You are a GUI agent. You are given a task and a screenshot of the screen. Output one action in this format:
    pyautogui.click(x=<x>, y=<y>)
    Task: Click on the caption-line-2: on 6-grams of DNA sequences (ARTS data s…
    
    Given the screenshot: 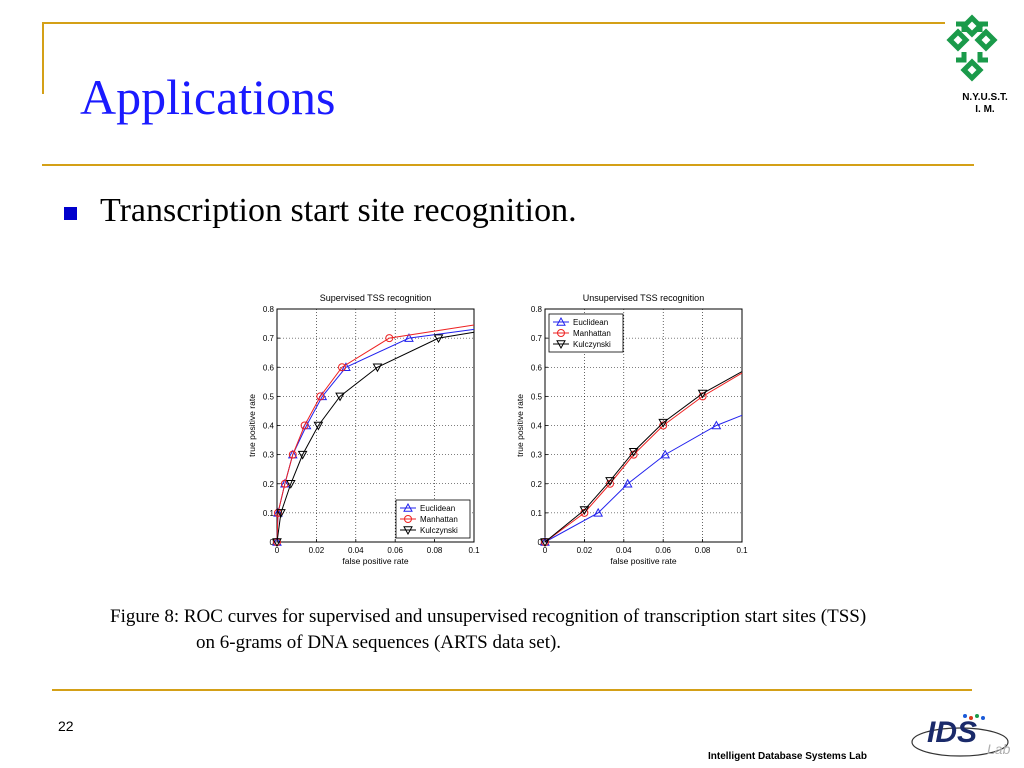 What is the action you would take?
    pyautogui.click(x=379, y=642)
    